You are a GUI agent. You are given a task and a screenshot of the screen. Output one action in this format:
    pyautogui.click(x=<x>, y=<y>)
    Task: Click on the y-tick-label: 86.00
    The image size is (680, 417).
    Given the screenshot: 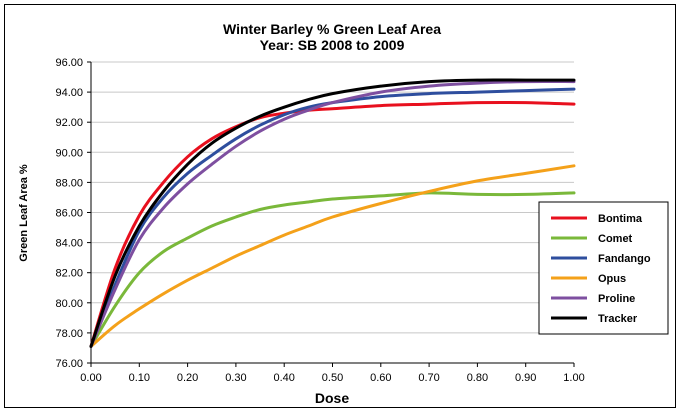 What is the action you would take?
    pyautogui.click(x=69, y=214)
    